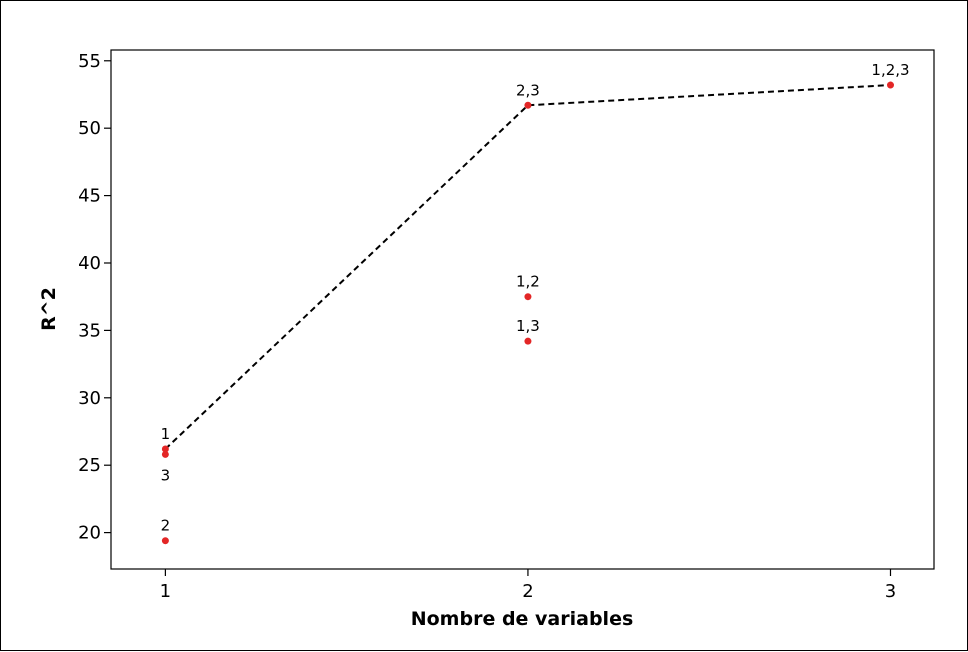  Describe the element at coordinates (89, 330) in the screenshot. I see `y-tick-label: 35` at that location.